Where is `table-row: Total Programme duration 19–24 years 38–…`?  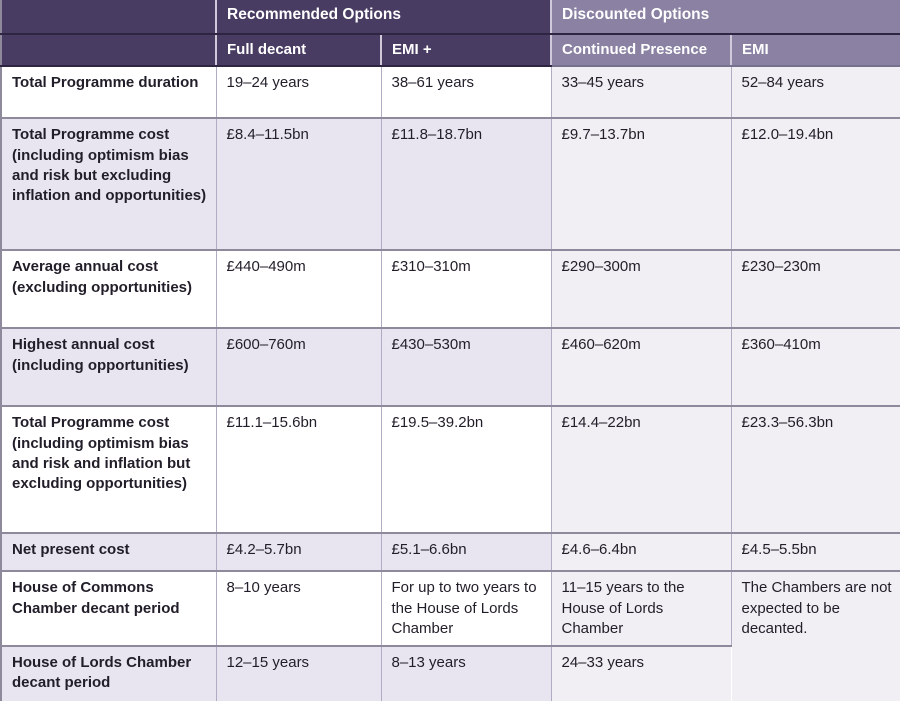 table-row: Total Programme duration 19–24 years 38–… is located at coordinates (450, 92).